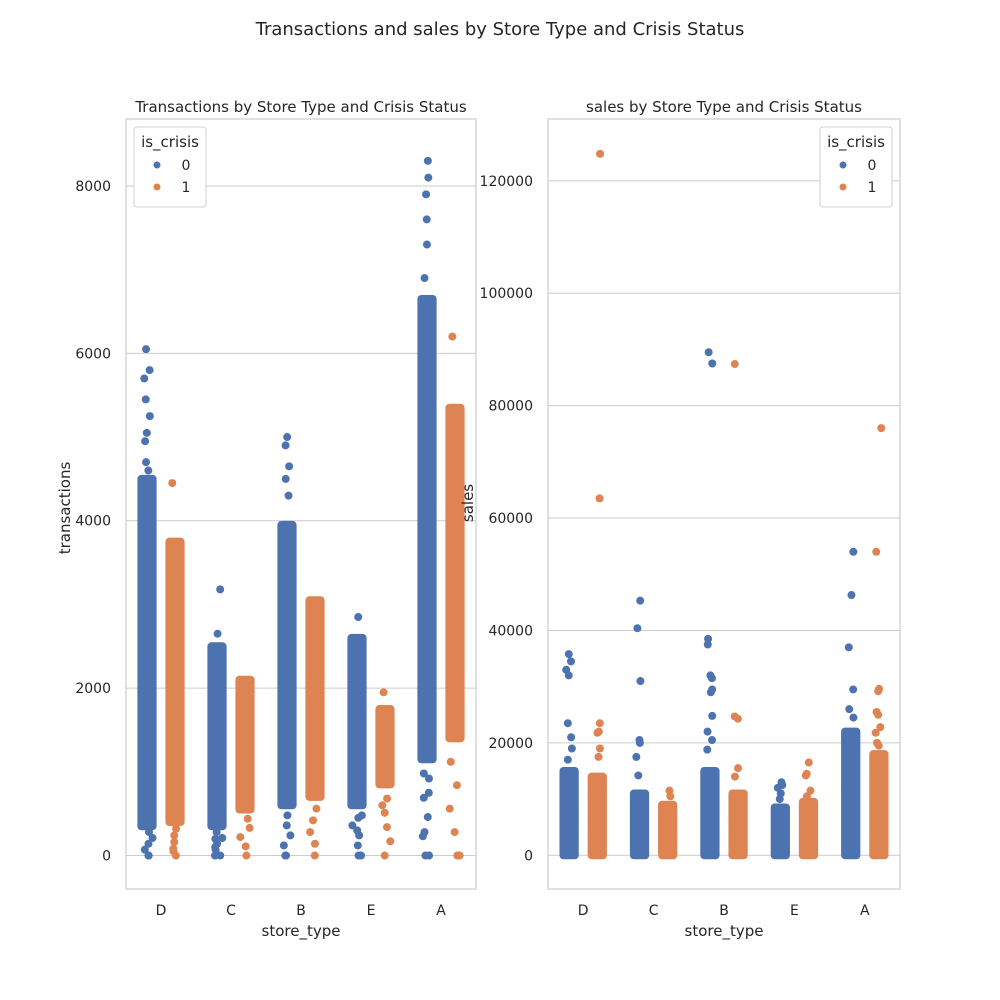 Image resolution: width=1000 pixels, height=1000 pixels. What do you see at coordinates (301, 911) in the screenshot?
I see `x-tick-label: B` at bounding box center [301, 911].